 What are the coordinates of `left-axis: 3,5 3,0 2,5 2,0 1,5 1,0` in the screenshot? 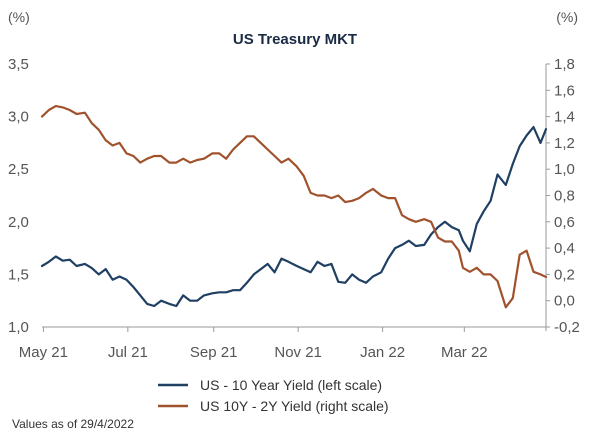 It's located at (18, 196).